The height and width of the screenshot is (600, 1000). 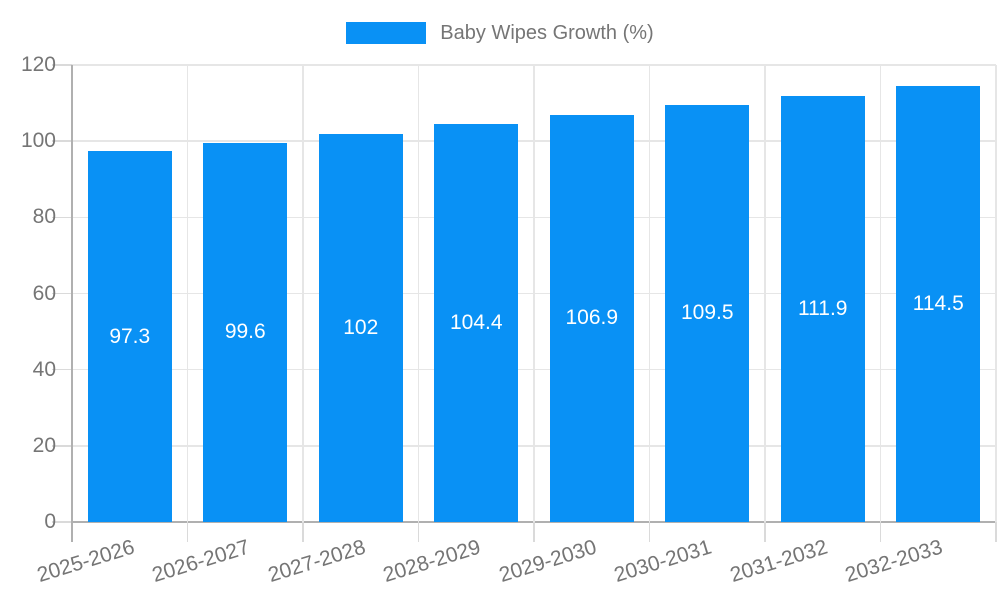 What do you see at coordinates (44, 293) in the screenshot?
I see `y-axis-tick-label: 60` at bounding box center [44, 293].